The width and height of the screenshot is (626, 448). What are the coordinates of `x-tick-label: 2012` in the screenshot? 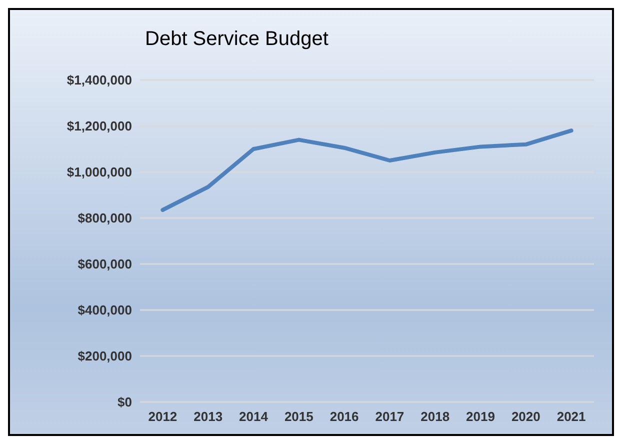 It's located at (163, 416).